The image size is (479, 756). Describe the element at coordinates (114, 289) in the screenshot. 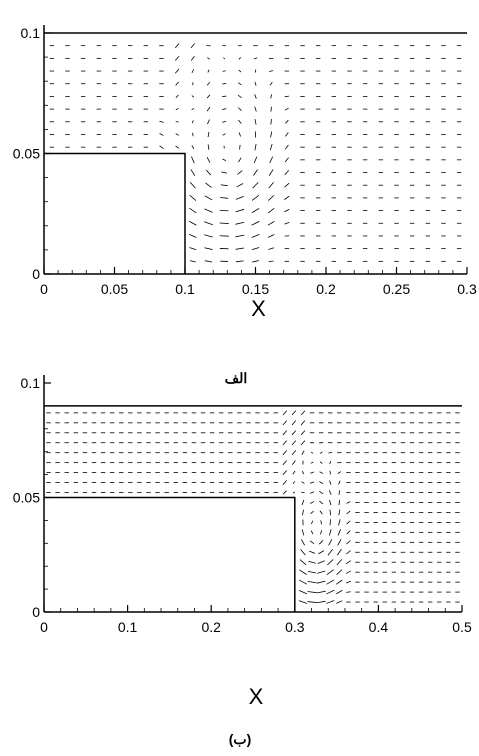

I see `x-tick-label: 0.05` at that location.